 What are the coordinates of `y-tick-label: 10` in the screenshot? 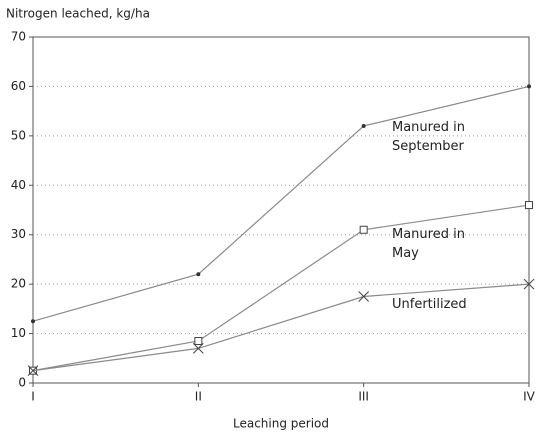 It's located at (18, 333).